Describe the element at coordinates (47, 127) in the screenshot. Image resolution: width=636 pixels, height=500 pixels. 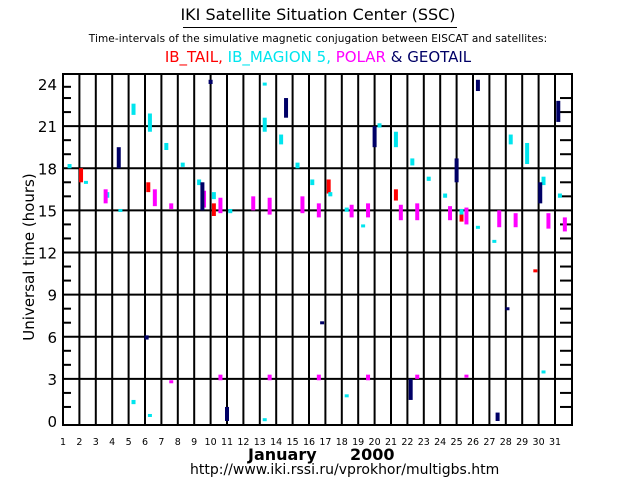
I see `y-tick-label: 21` at that location.